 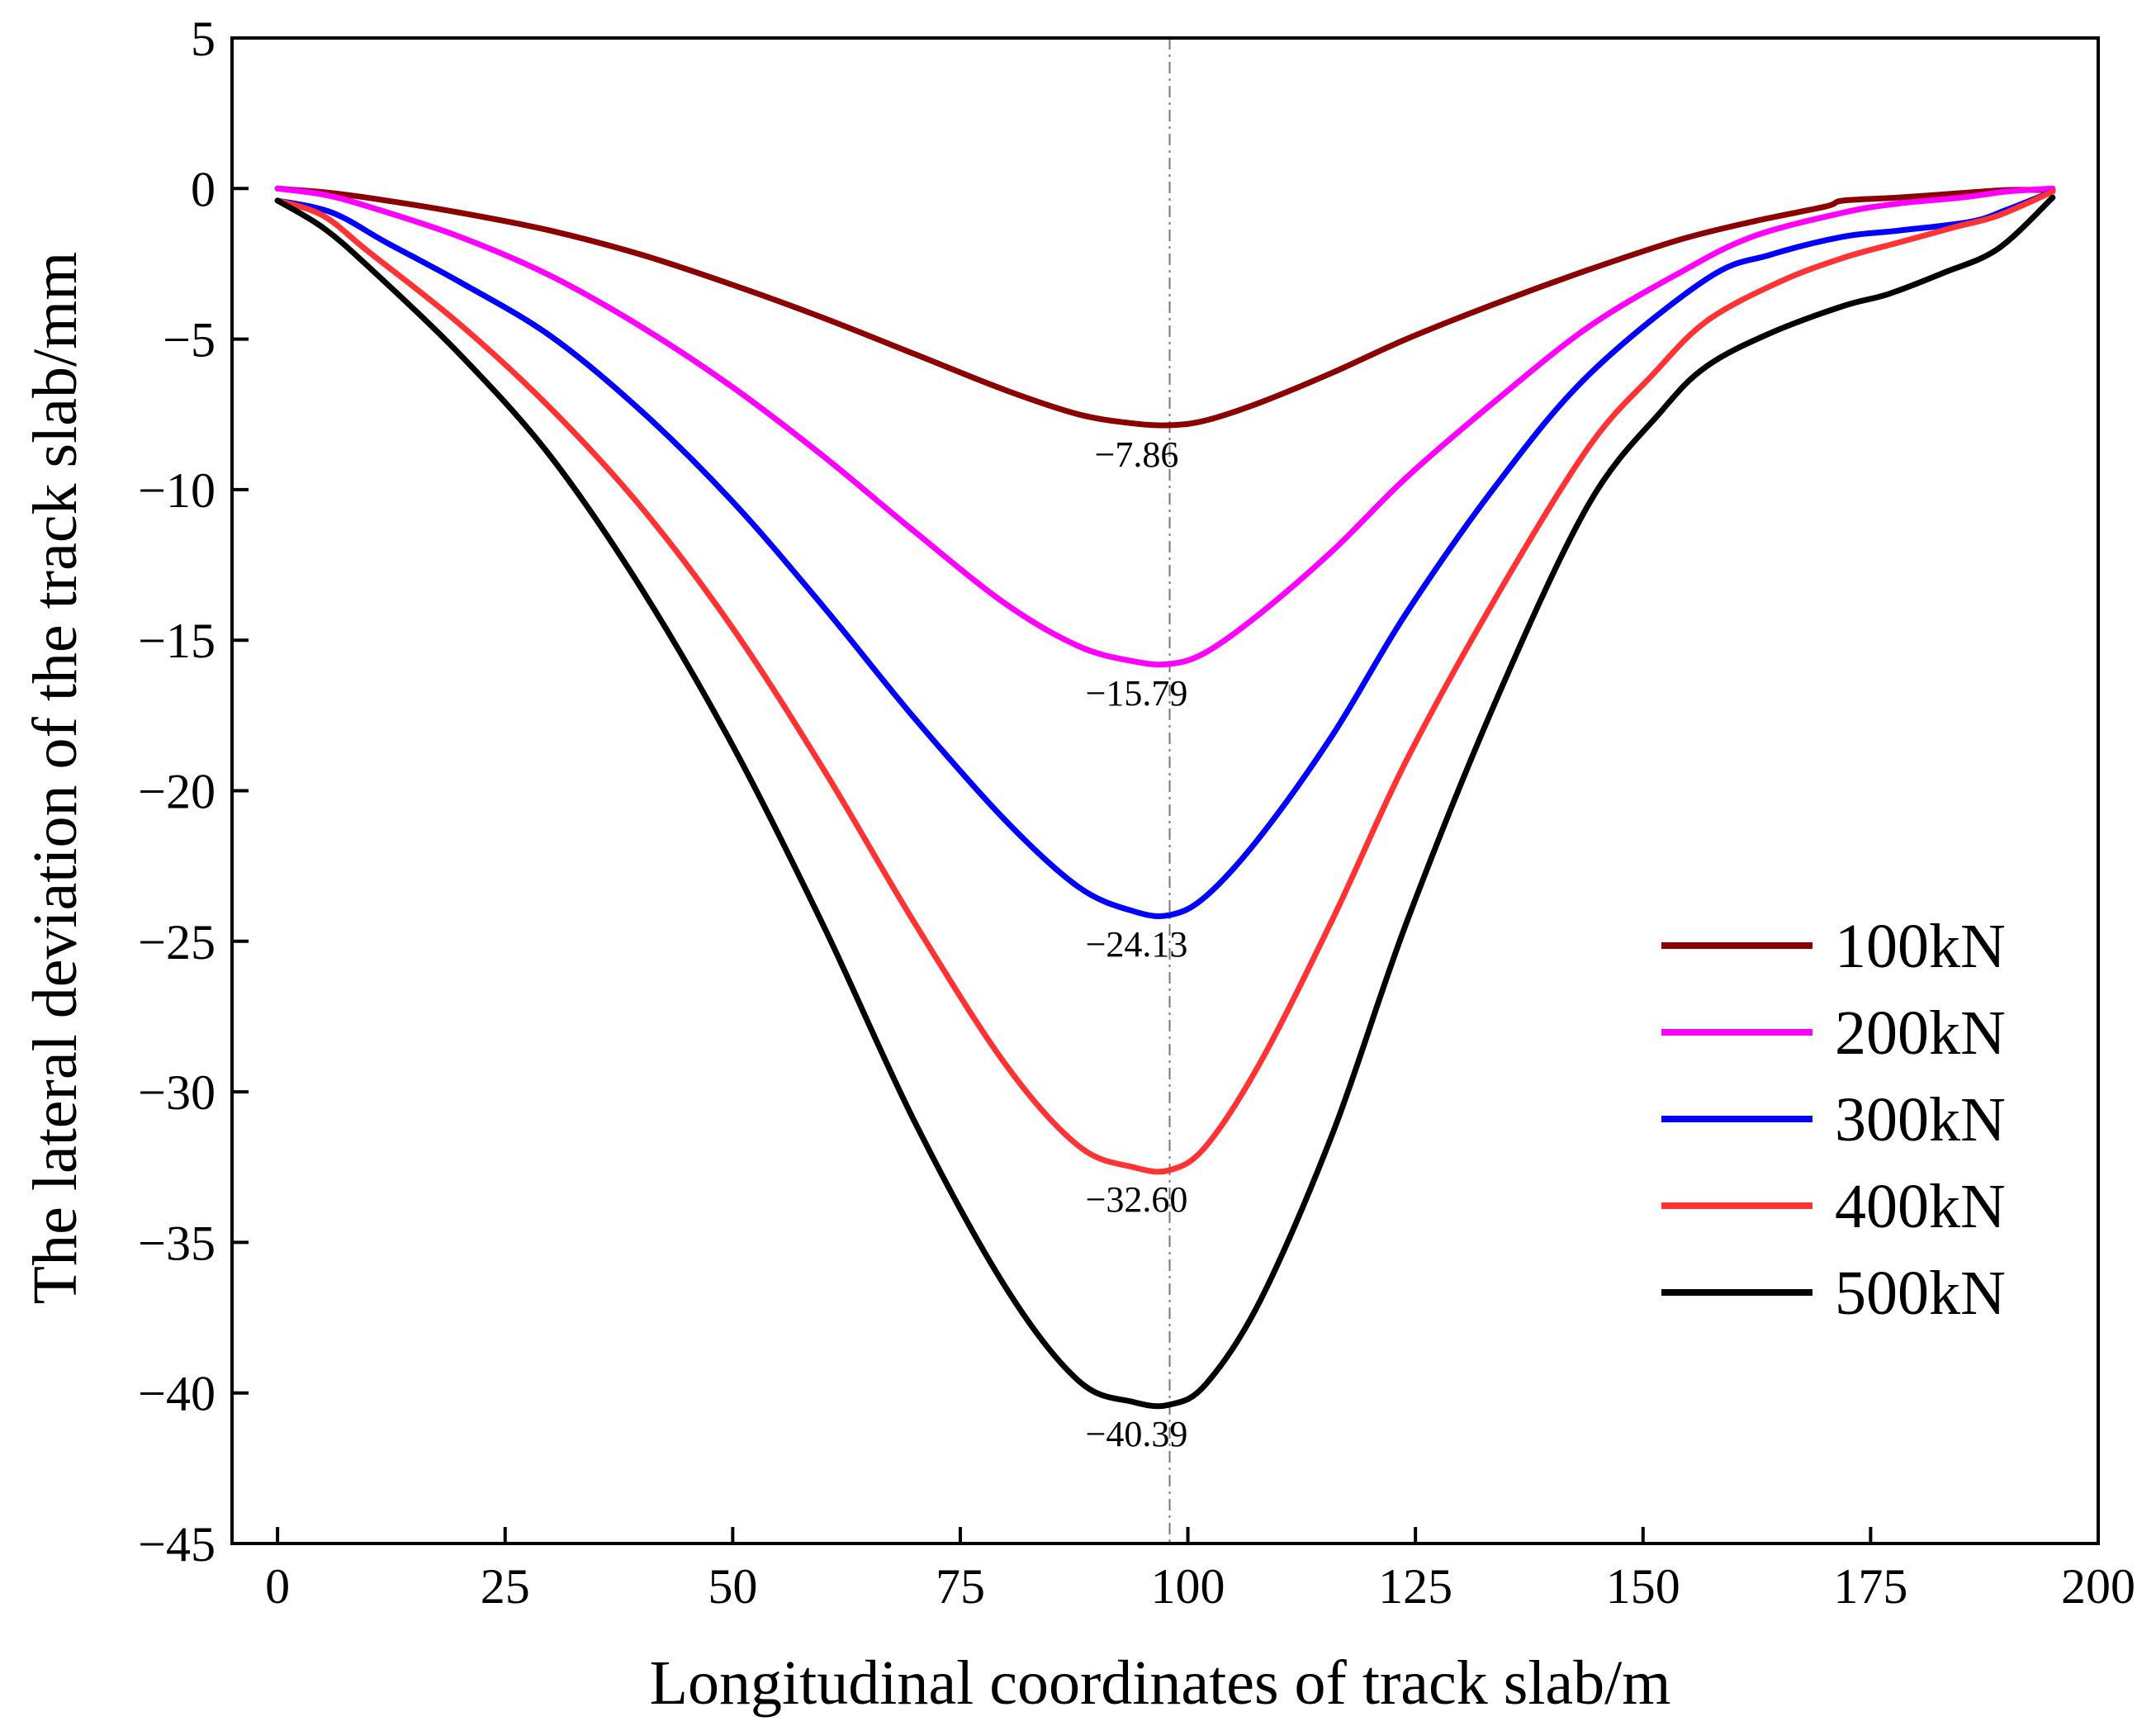 I want to click on y-tick-label: −30, so click(x=177, y=1092).